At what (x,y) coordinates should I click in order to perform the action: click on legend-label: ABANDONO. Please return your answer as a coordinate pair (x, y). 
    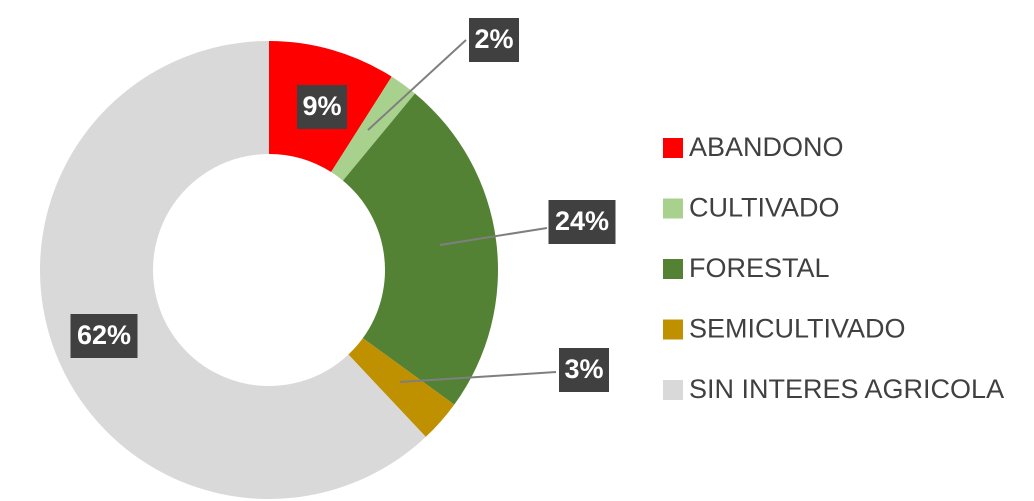
    Looking at the image, I should click on (766, 147).